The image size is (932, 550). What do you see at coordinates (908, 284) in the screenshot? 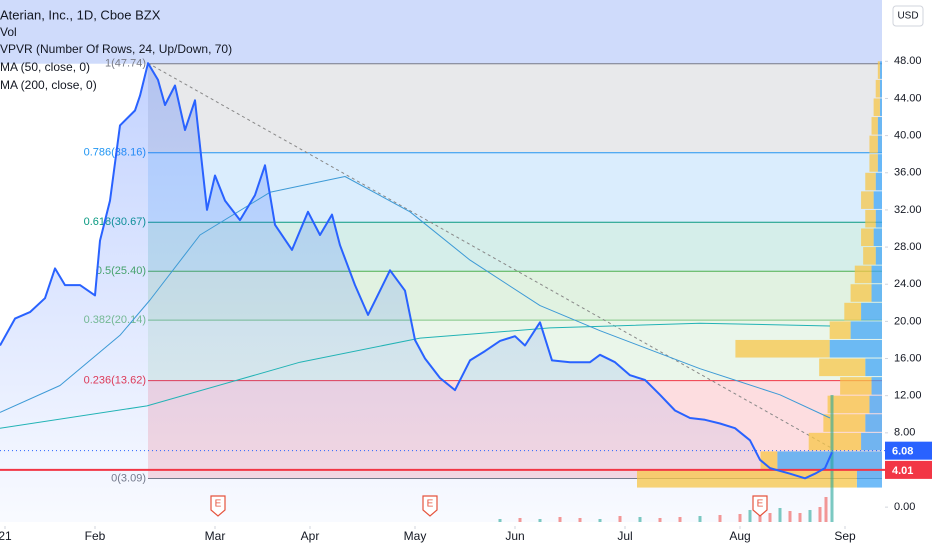
I see `y-tick-label: 24.00` at bounding box center [908, 284].